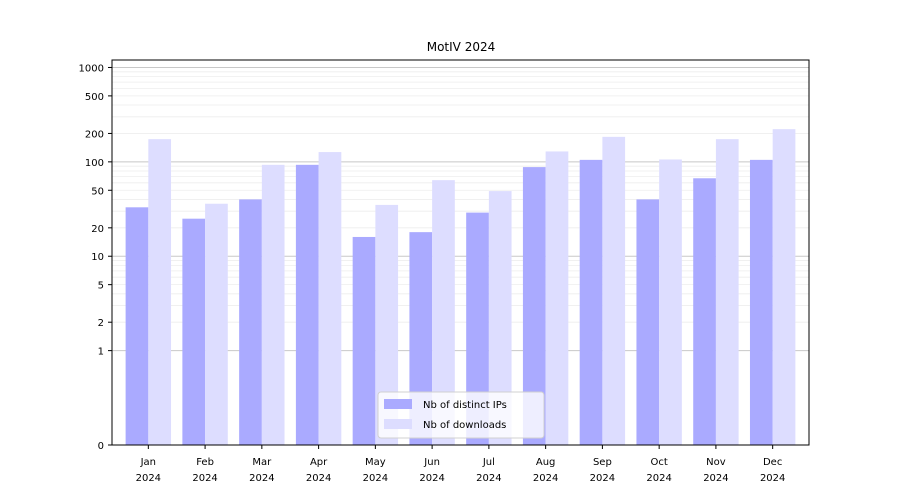  What do you see at coordinates (375, 462) in the screenshot?
I see `x-tick-label-month: May` at bounding box center [375, 462].